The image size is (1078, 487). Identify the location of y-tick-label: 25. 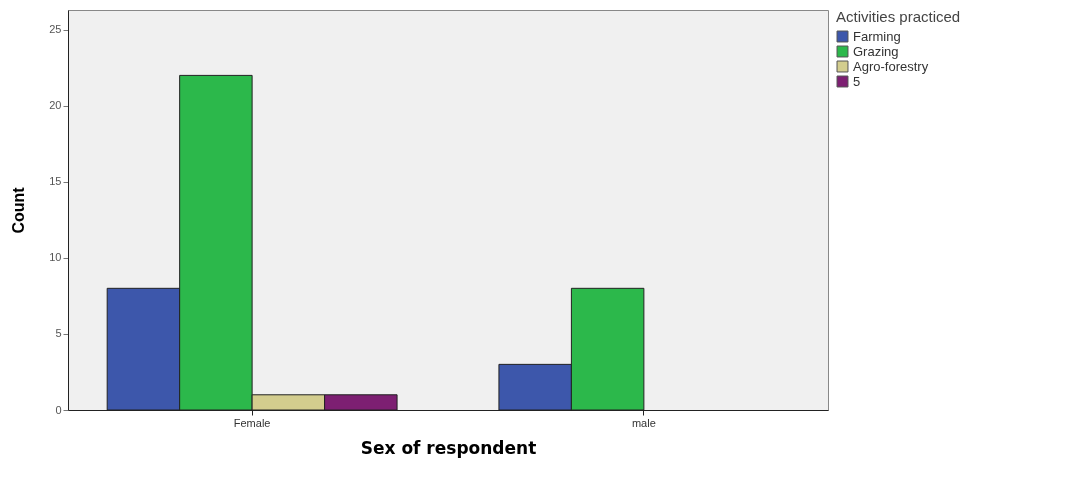
(55, 29).